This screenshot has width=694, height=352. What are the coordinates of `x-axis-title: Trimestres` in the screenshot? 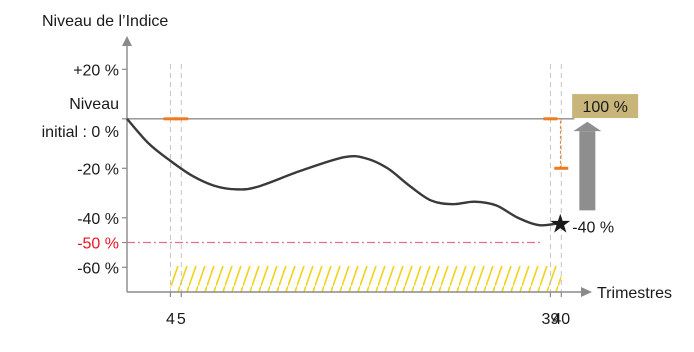 It's located at (634, 293).